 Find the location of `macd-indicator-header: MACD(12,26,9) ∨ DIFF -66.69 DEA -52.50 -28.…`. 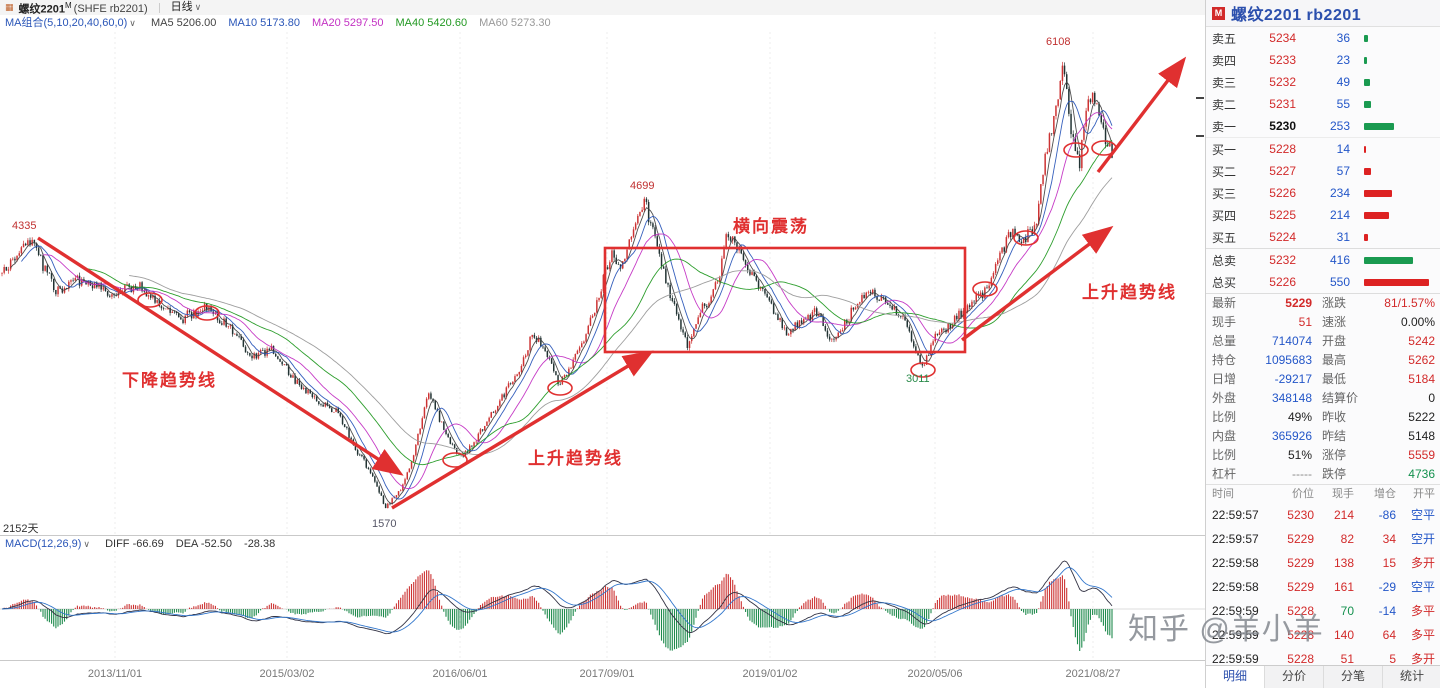

macd-indicator-header: MACD(12,26,9) ∨ DIFF -66.69 DEA -52.50 -28.… is located at coordinates (602, 543).